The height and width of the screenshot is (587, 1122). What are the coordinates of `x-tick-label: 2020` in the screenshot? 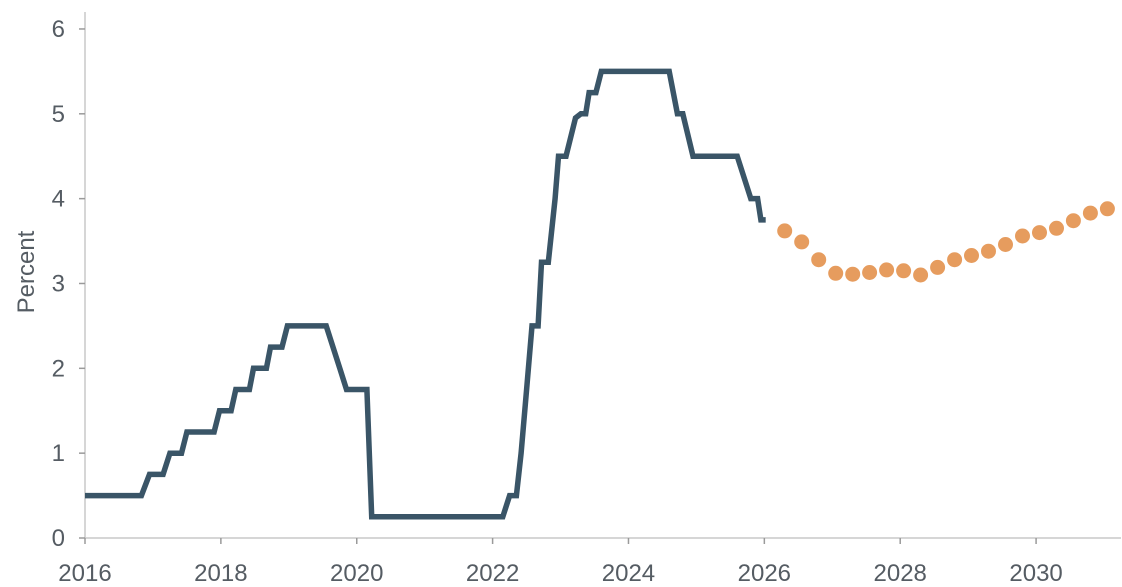 It's located at (356, 571).